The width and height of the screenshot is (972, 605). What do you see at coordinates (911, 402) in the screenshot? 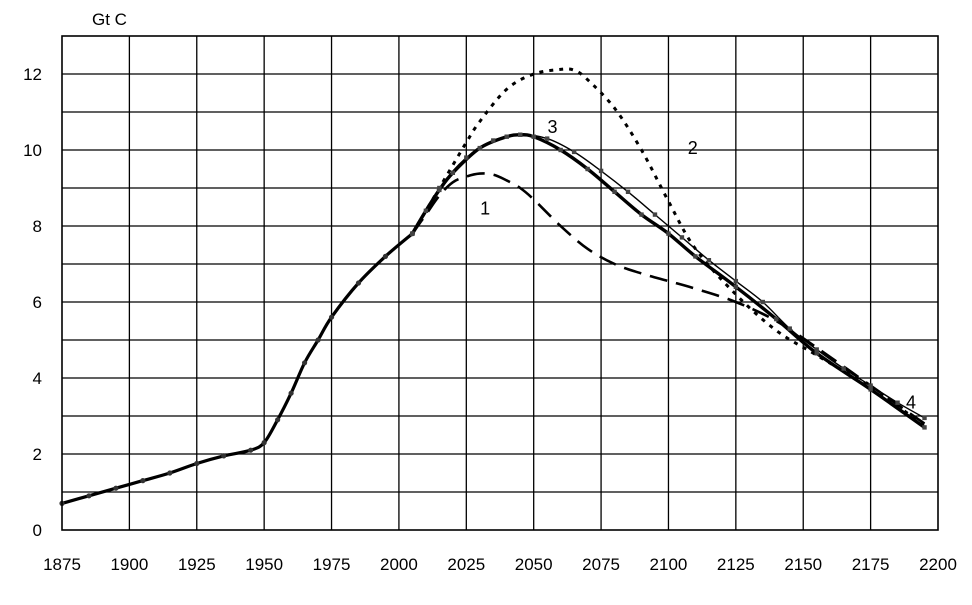
I see `series-label-4: 4` at bounding box center [911, 402].